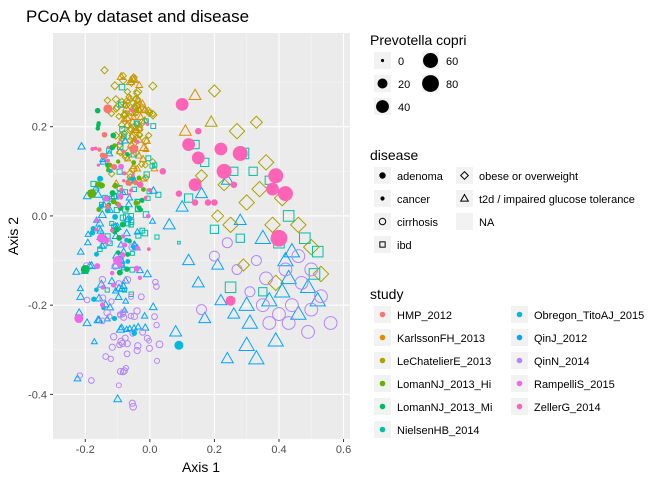  What do you see at coordinates (404, 108) in the screenshot?
I see `legend-size-label: 40` at bounding box center [404, 108].